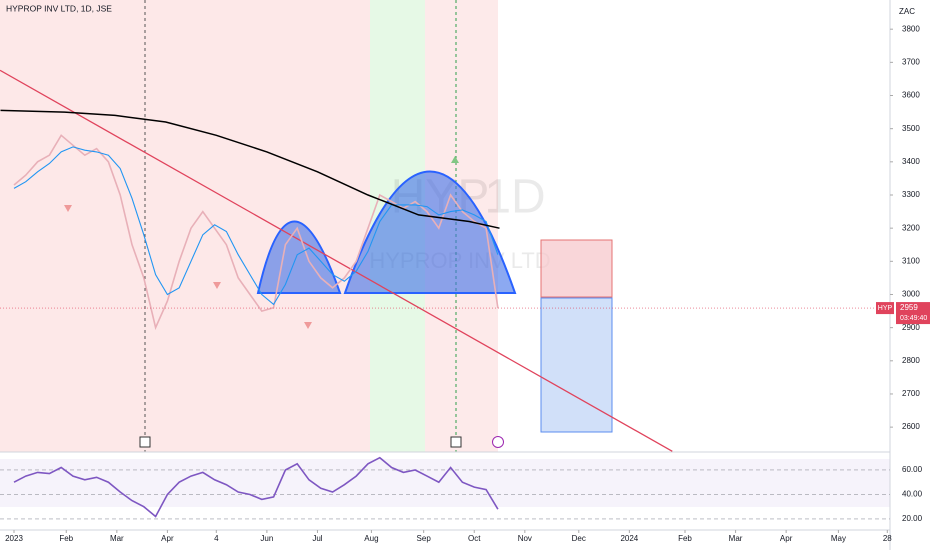 This screenshot has width=932, height=550. Describe the element at coordinates (911, 294) in the screenshot. I see `y-tick-label: 3000` at that location.